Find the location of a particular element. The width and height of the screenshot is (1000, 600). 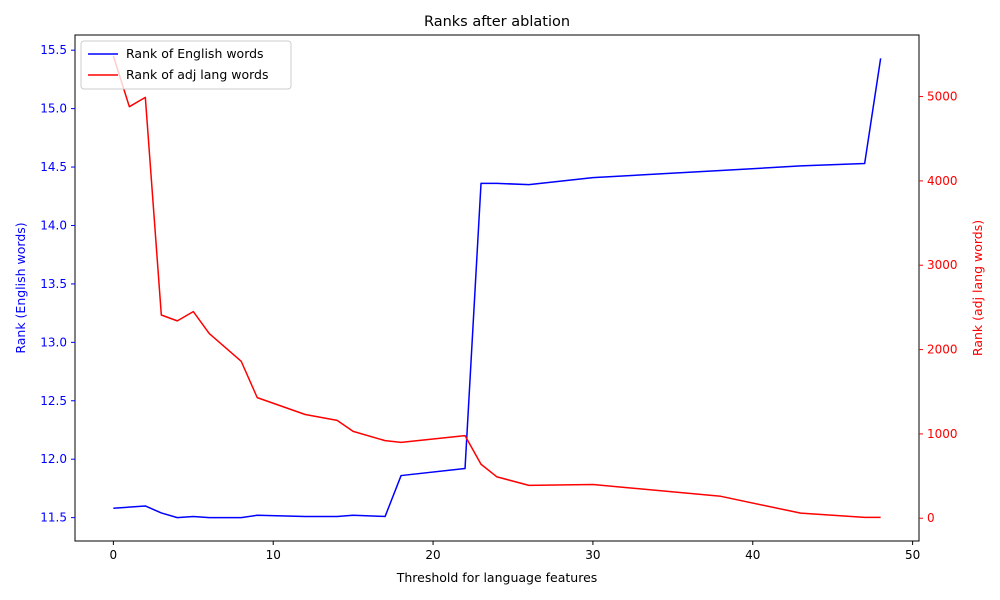

right-y-tick-label: 3000 is located at coordinates (942, 265).